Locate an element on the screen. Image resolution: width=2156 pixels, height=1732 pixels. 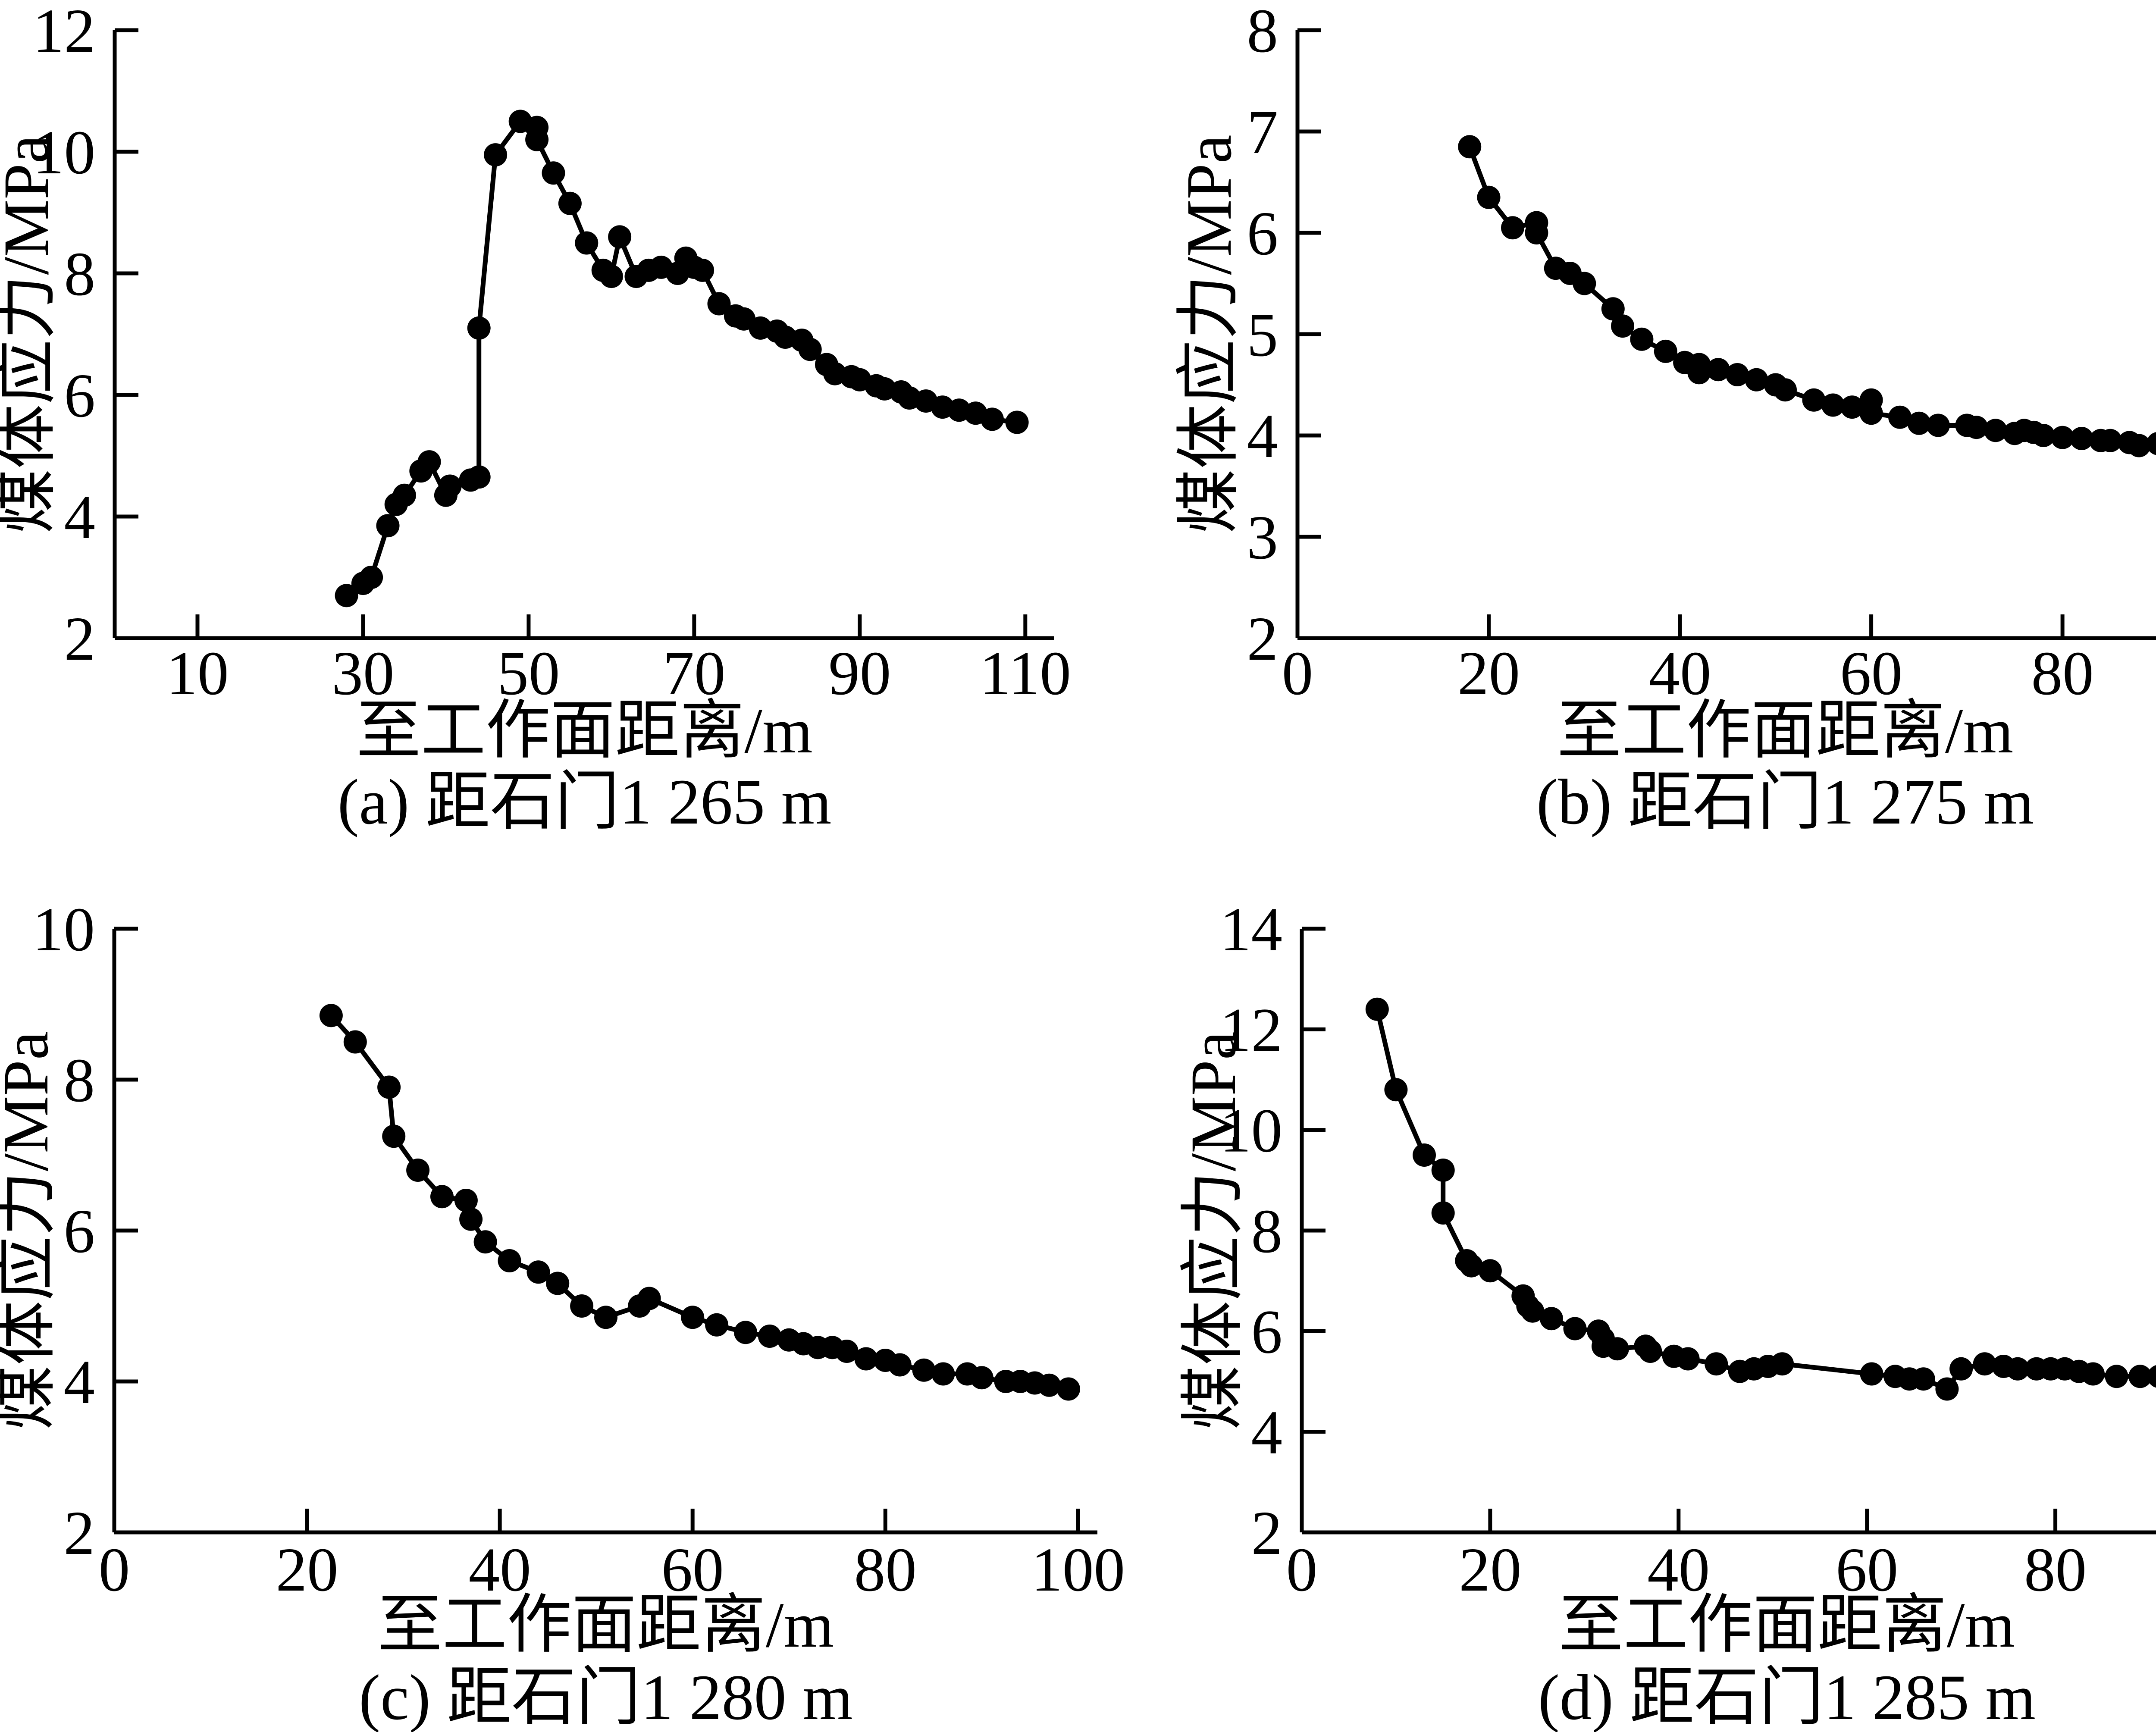
x-tick-label: 80 is located at coordinates (885, 1570).